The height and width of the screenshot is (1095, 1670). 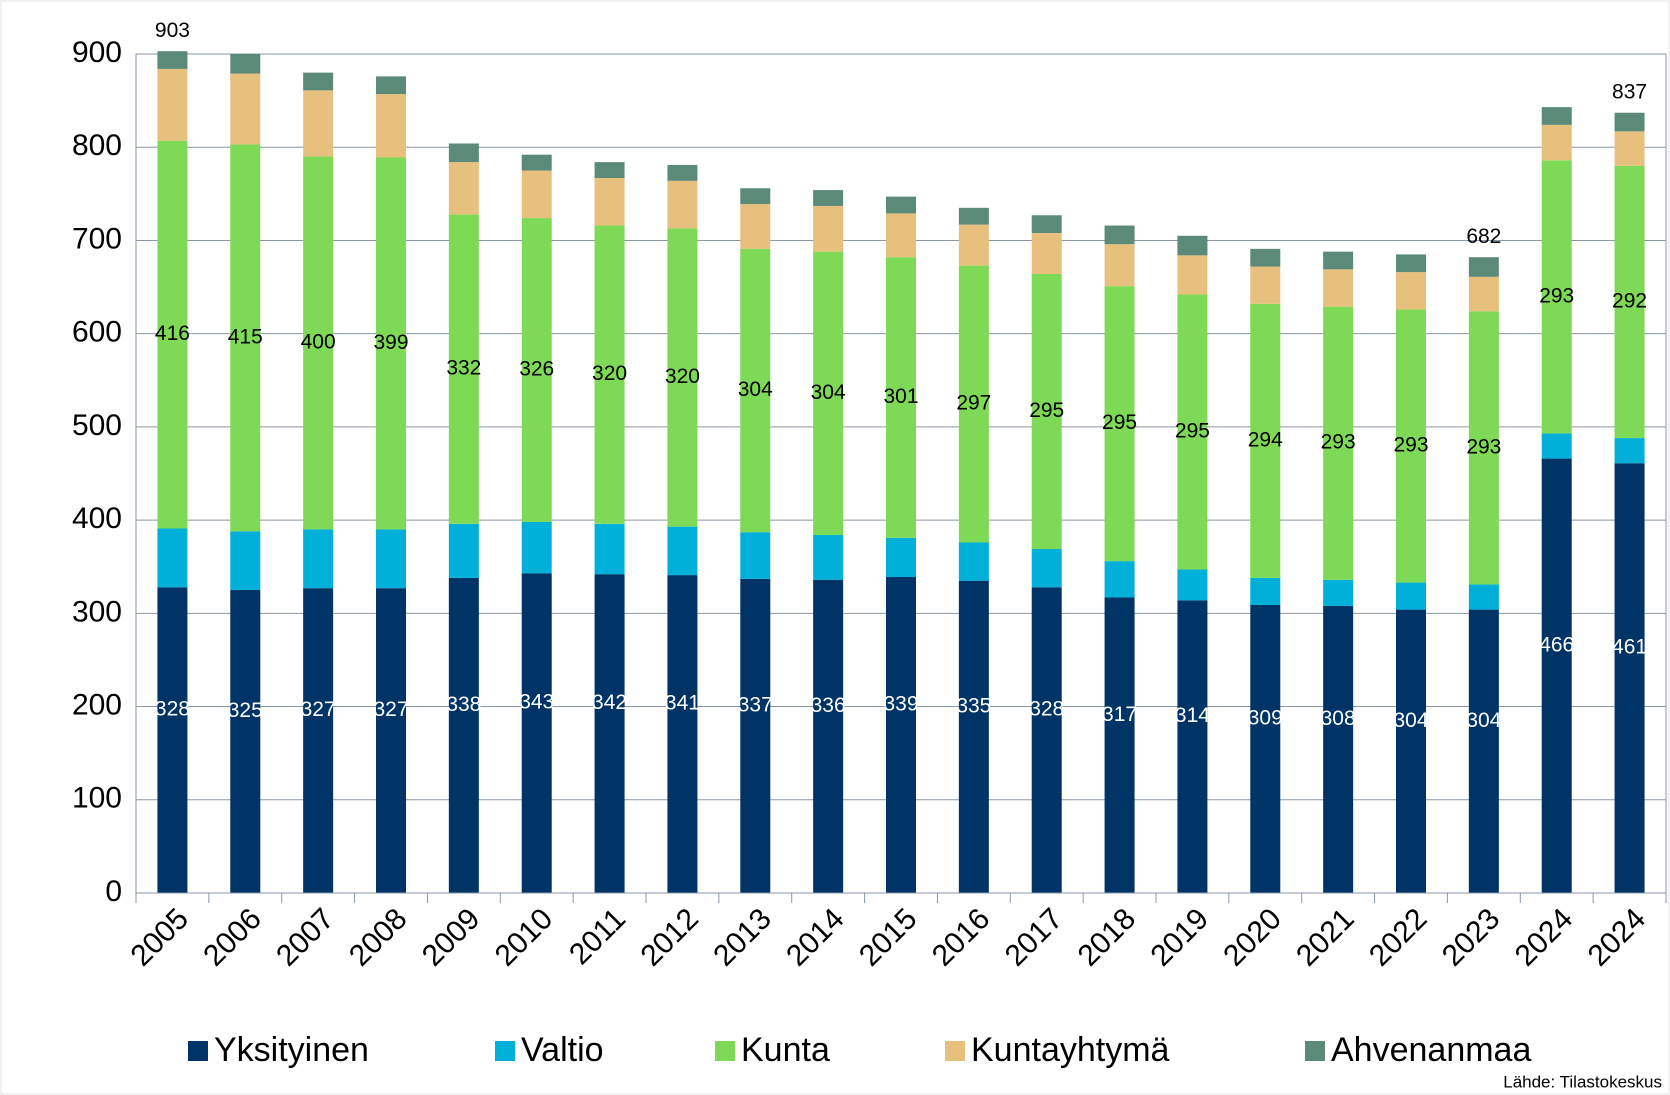 What do you see at coordinates (562, 1050) in the screenshot?
I see `legend-label: Valtio` at bounding box center [562, 1050].